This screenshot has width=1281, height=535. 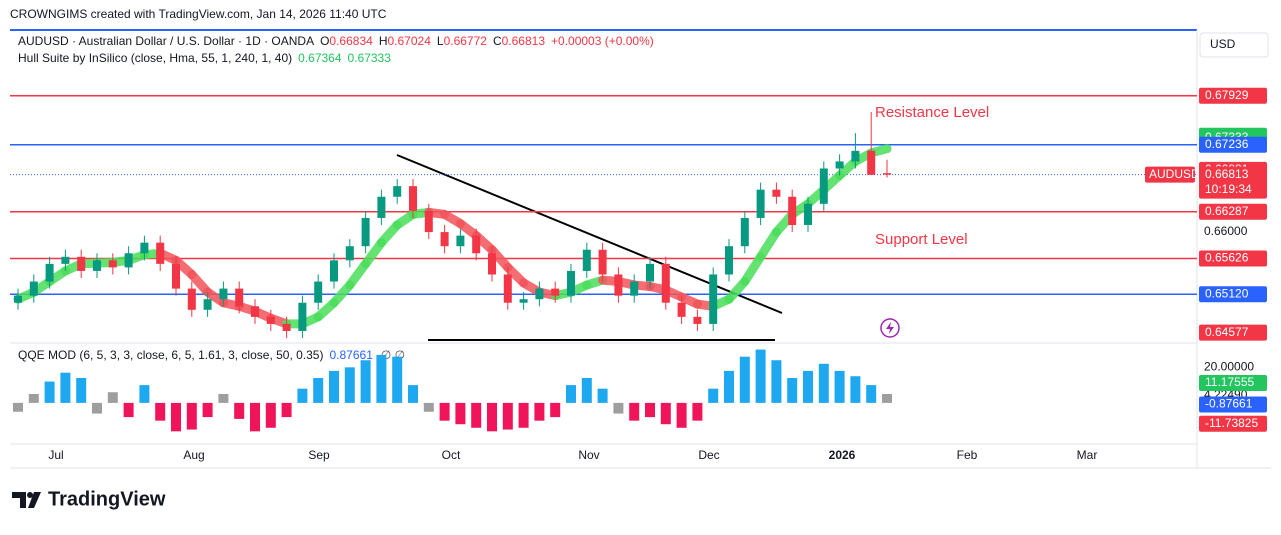 I want to click on x-tick-label: Oct, so click(x=451, y=455).